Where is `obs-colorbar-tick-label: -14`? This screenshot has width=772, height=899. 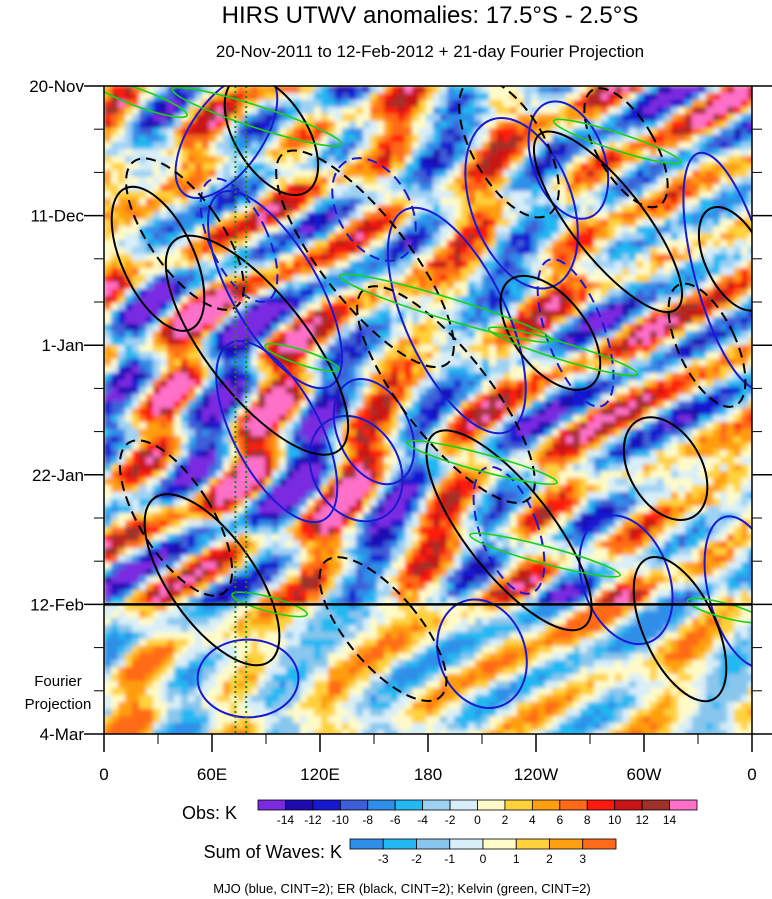
obs-colorbar-tick-label: -14 is located at coordinates (286, 820).